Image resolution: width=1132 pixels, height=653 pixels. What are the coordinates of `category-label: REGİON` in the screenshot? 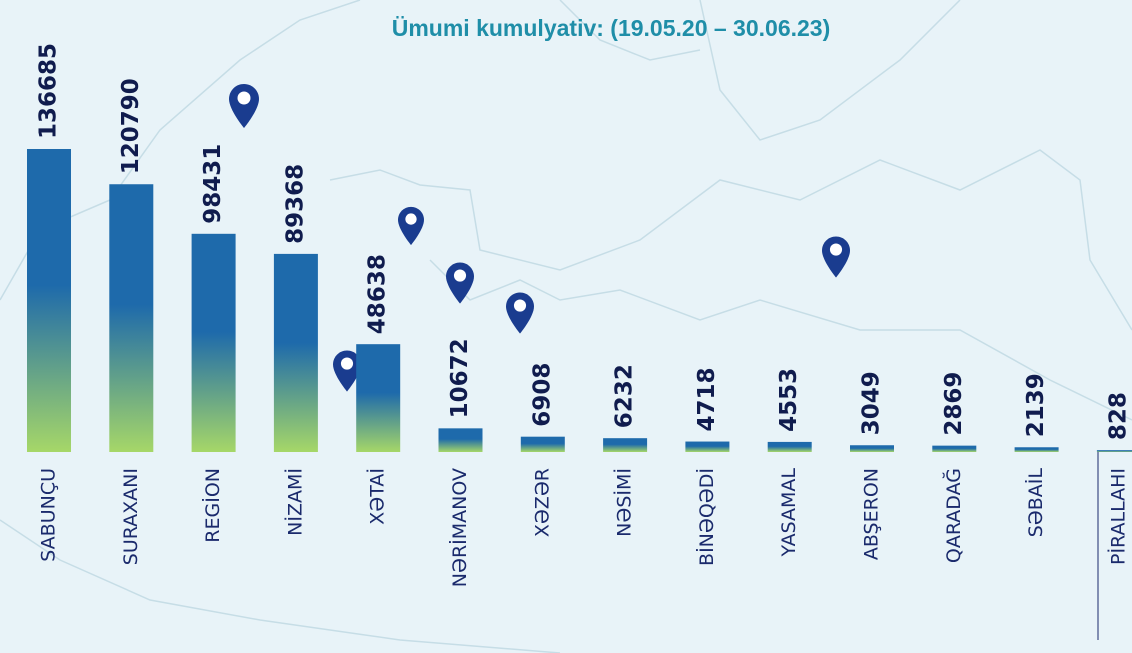 It's located at (212, 505).